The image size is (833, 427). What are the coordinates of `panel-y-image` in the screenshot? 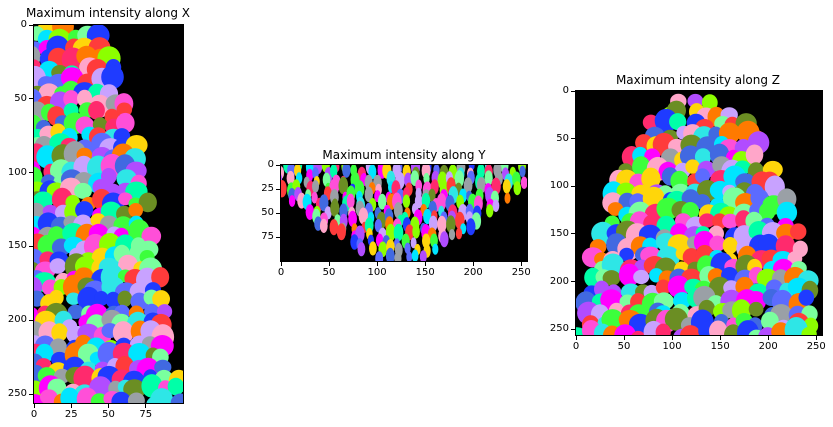 It's located at (404, 213).